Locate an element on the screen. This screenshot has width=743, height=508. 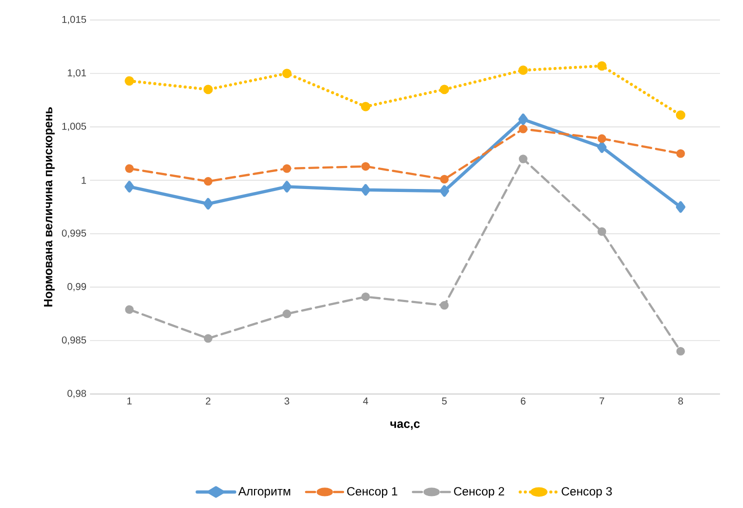
y-tick-label: 0,99 is located at coordinates (76, 287).